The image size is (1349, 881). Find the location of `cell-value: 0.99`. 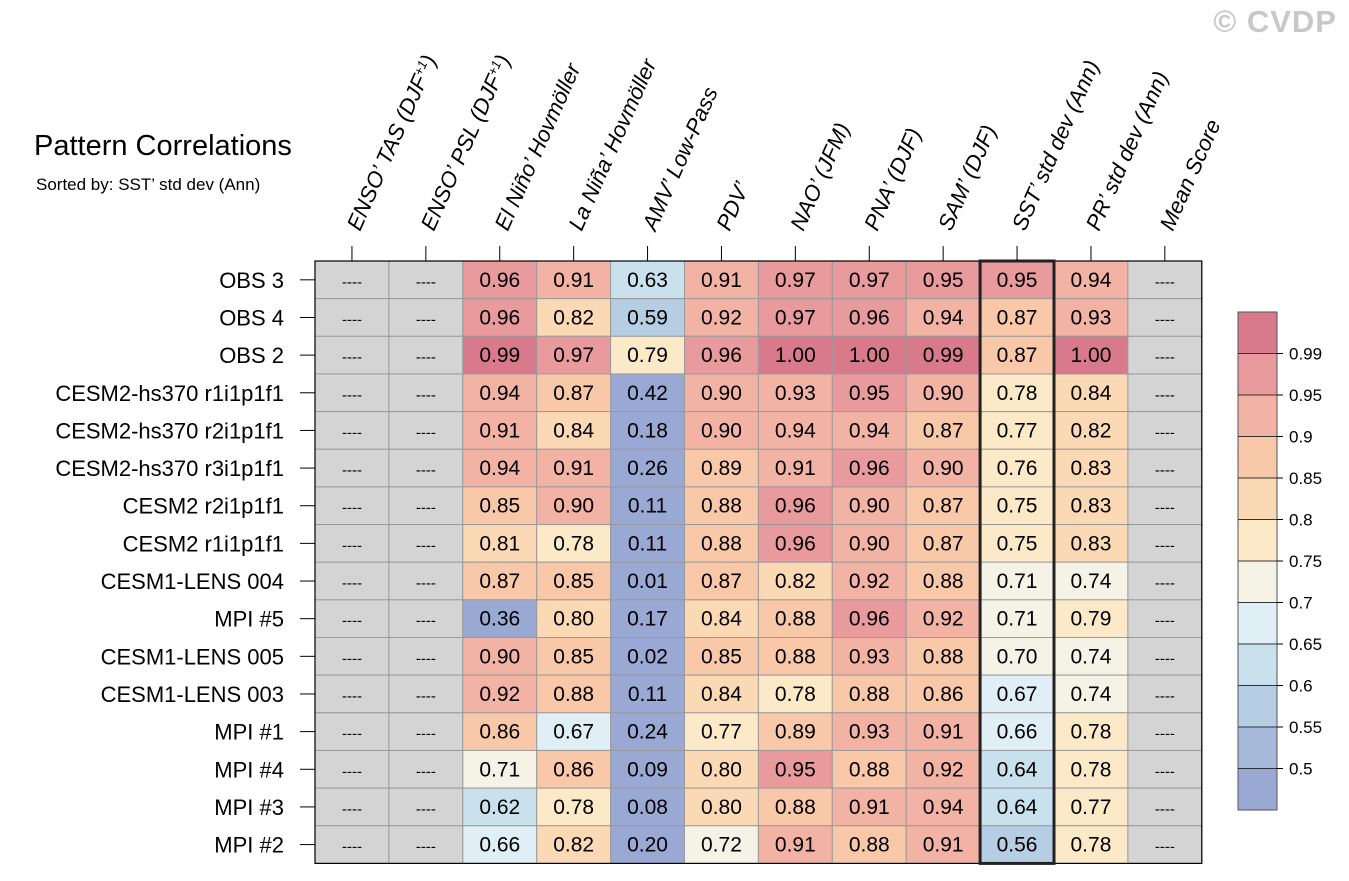

cell-value: 0.99 is located at coordinates (499, 355).